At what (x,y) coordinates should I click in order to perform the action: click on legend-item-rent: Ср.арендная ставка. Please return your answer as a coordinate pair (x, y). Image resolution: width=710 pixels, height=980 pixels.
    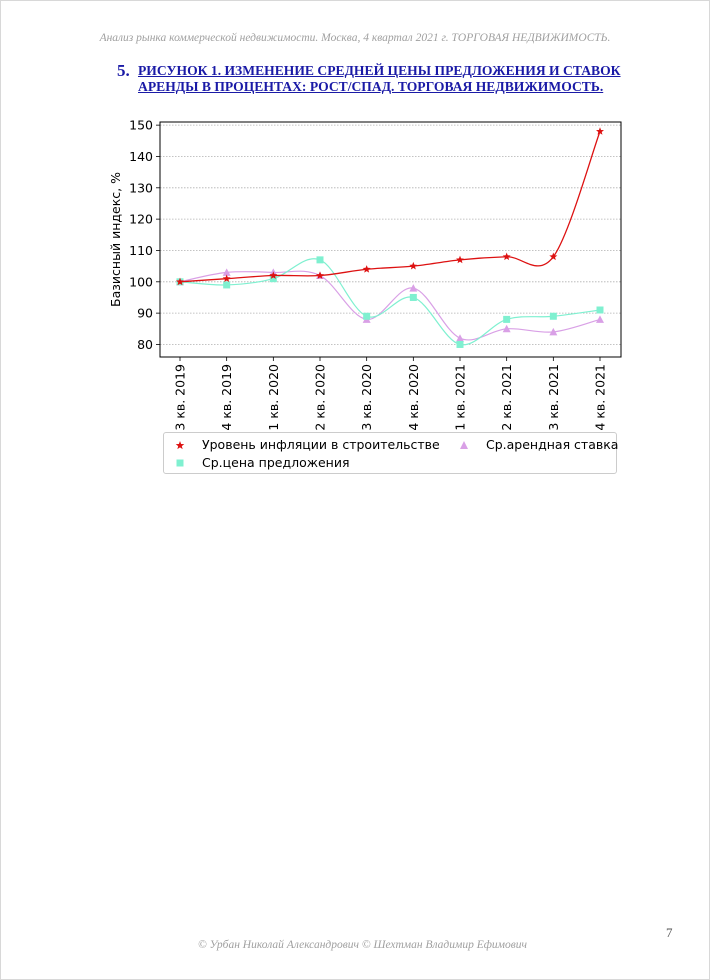
    Looking at the image, I should click on (538, 444).